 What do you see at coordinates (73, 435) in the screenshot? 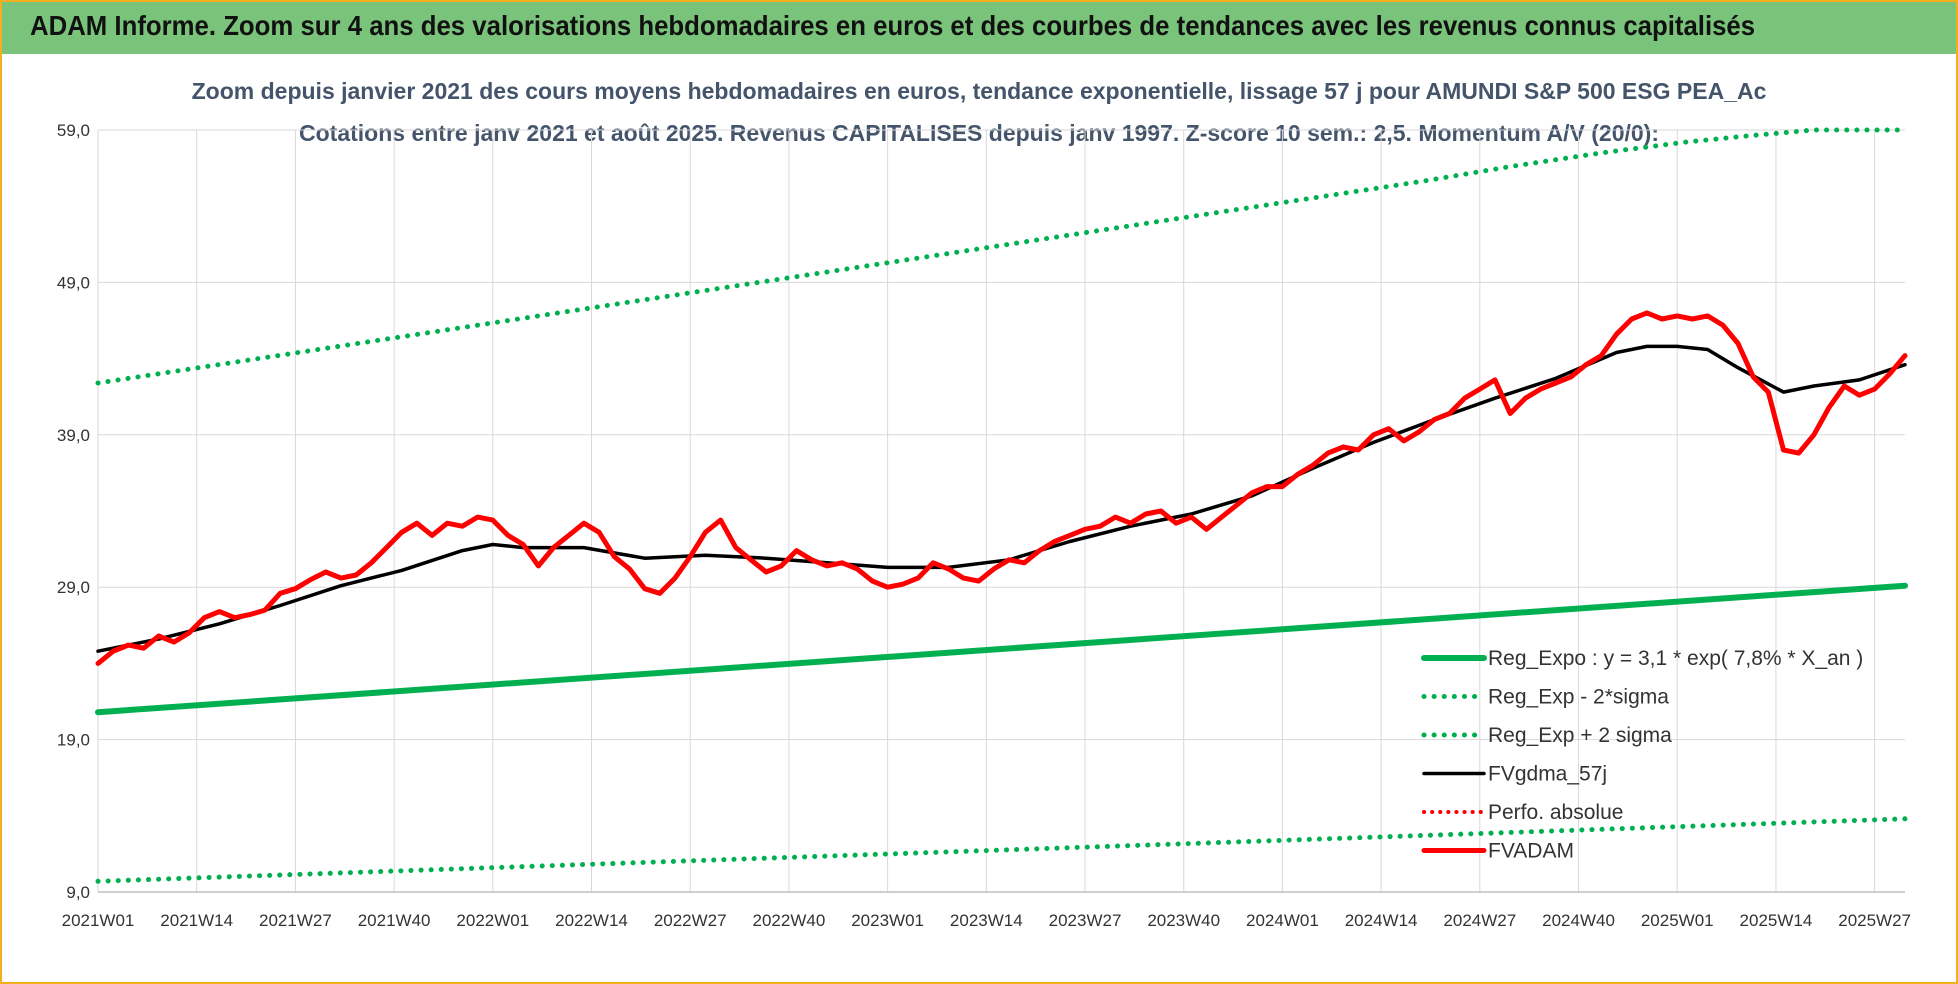
I see `y-tick-label: 39,0` at bounding box center [73, 435].